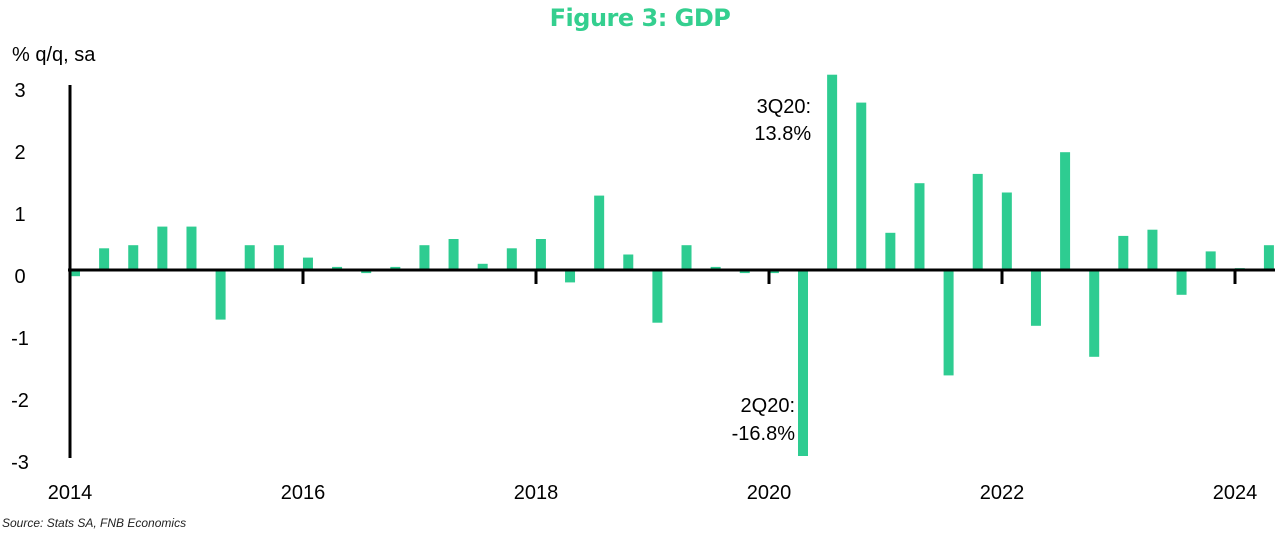 This screenshot has width=1280, height=536. Describe the element at coordinates (453, 254) in the screenshot. I see `bar-2Q17` at that location.